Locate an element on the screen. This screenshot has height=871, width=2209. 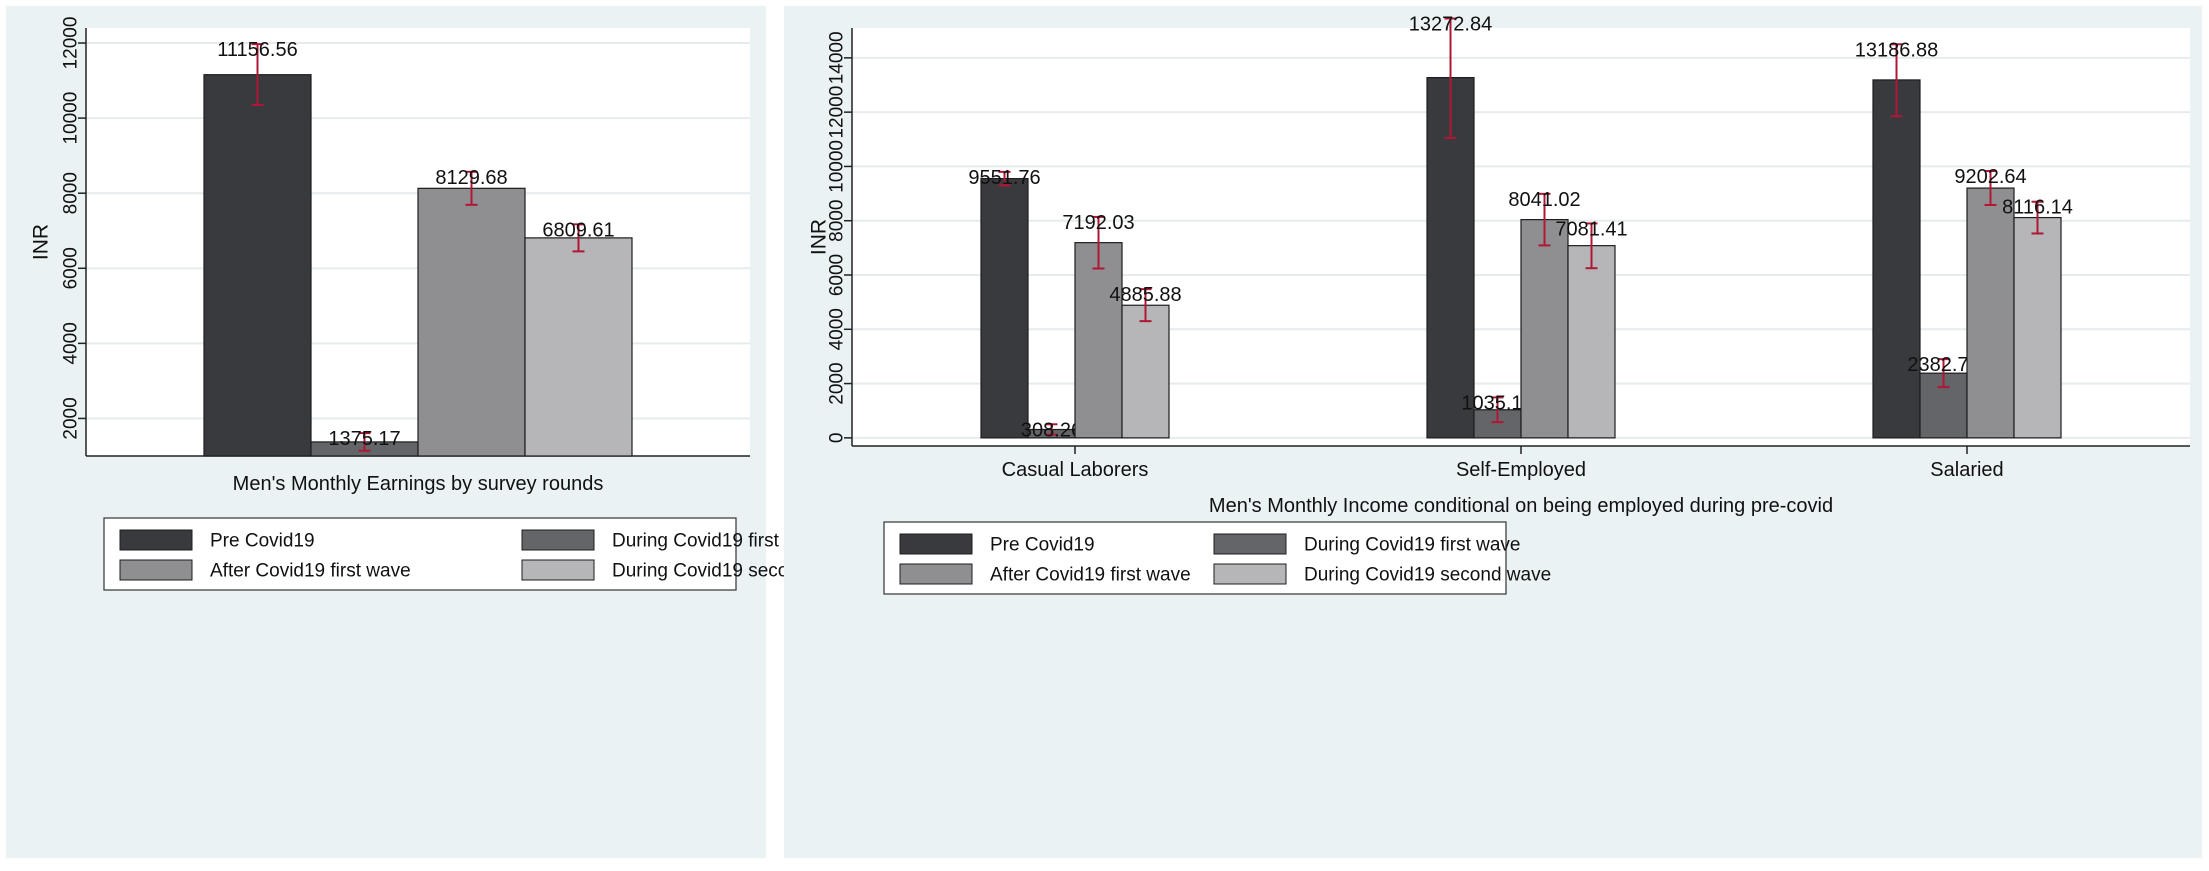
x-axis-label: Men's Monthly Earnings by survey rounds is located at coordinates (418, 484).